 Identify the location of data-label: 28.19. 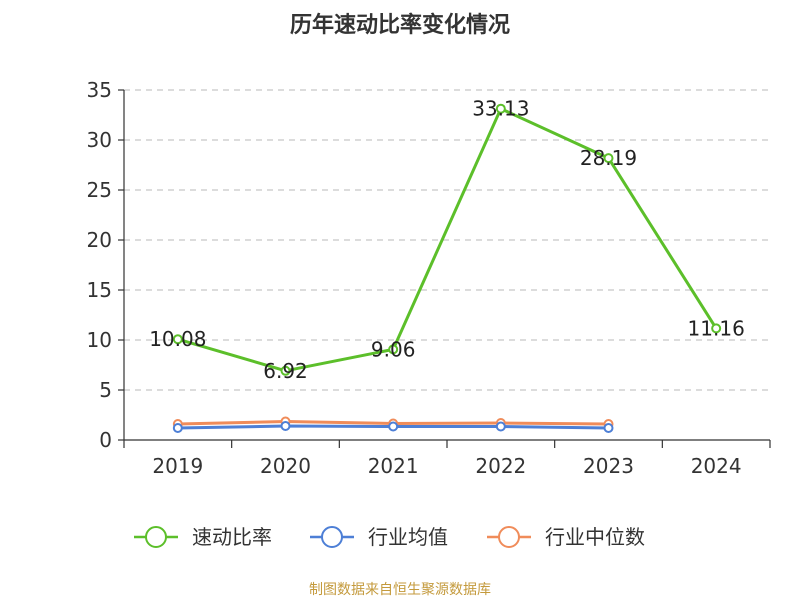
(608, 158).